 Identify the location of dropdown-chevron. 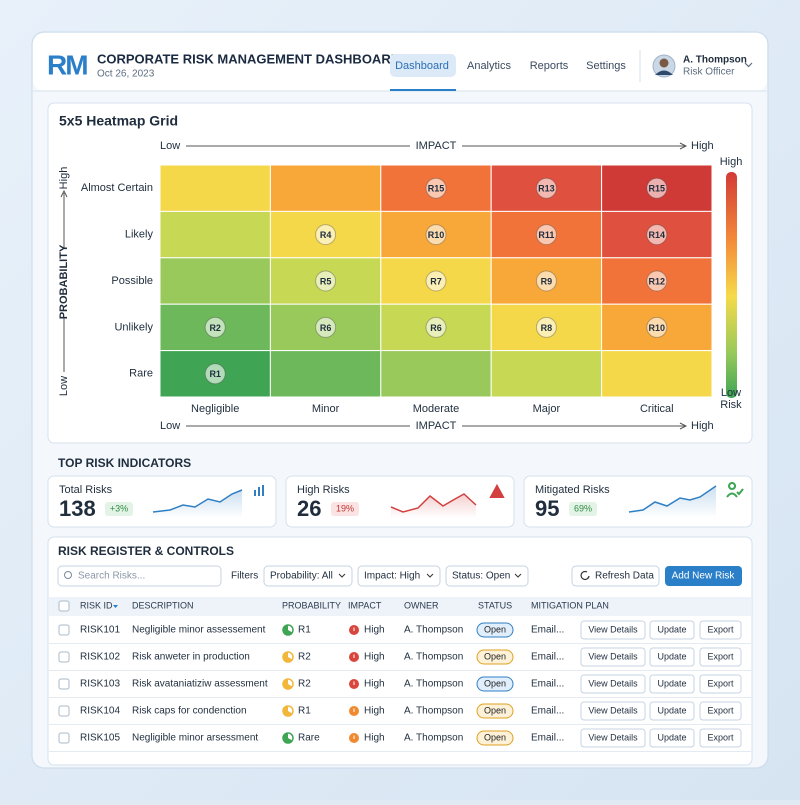
(518, 575).